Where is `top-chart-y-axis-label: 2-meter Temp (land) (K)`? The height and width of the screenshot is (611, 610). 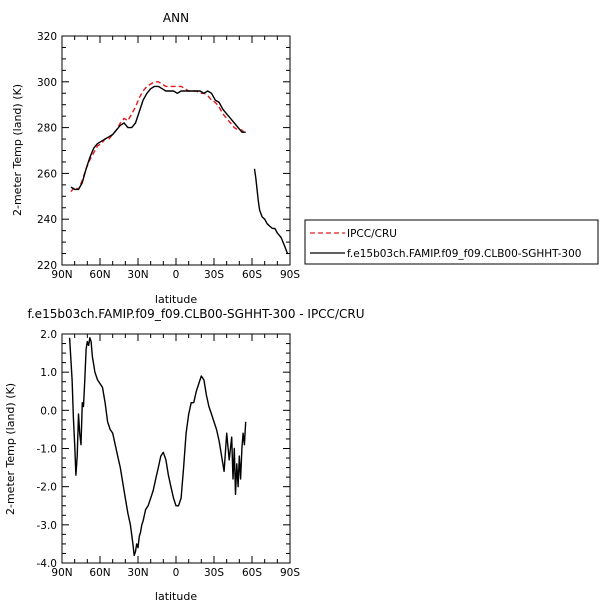 top-chart-y-axis-label: 2-meter Temp (land) (K) is located at coordinates (17, 150).